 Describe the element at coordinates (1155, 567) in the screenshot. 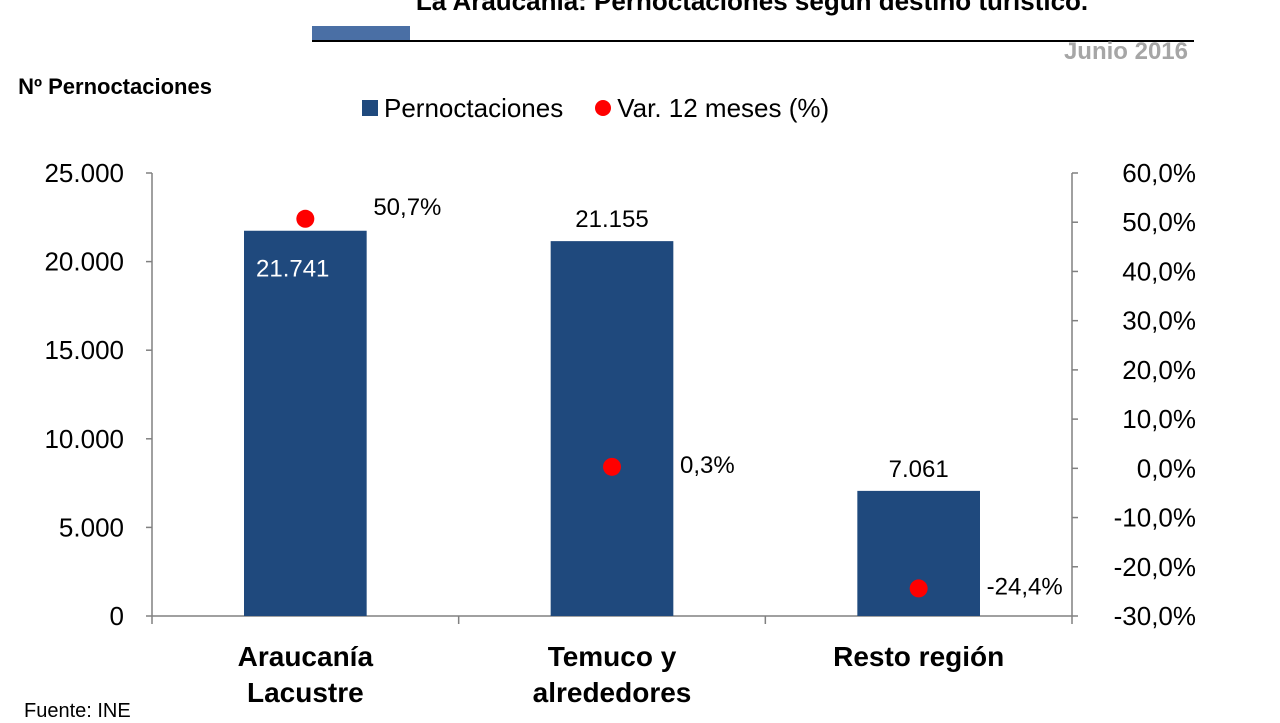

I see `y2-tick-label: -20,0%` at that location.